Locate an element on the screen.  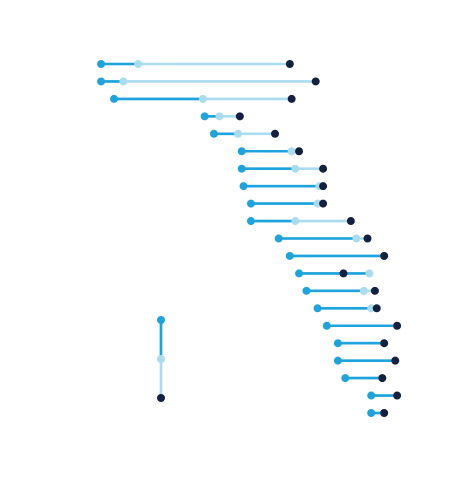
legend-marker-light is located at coordinates (161, 359).